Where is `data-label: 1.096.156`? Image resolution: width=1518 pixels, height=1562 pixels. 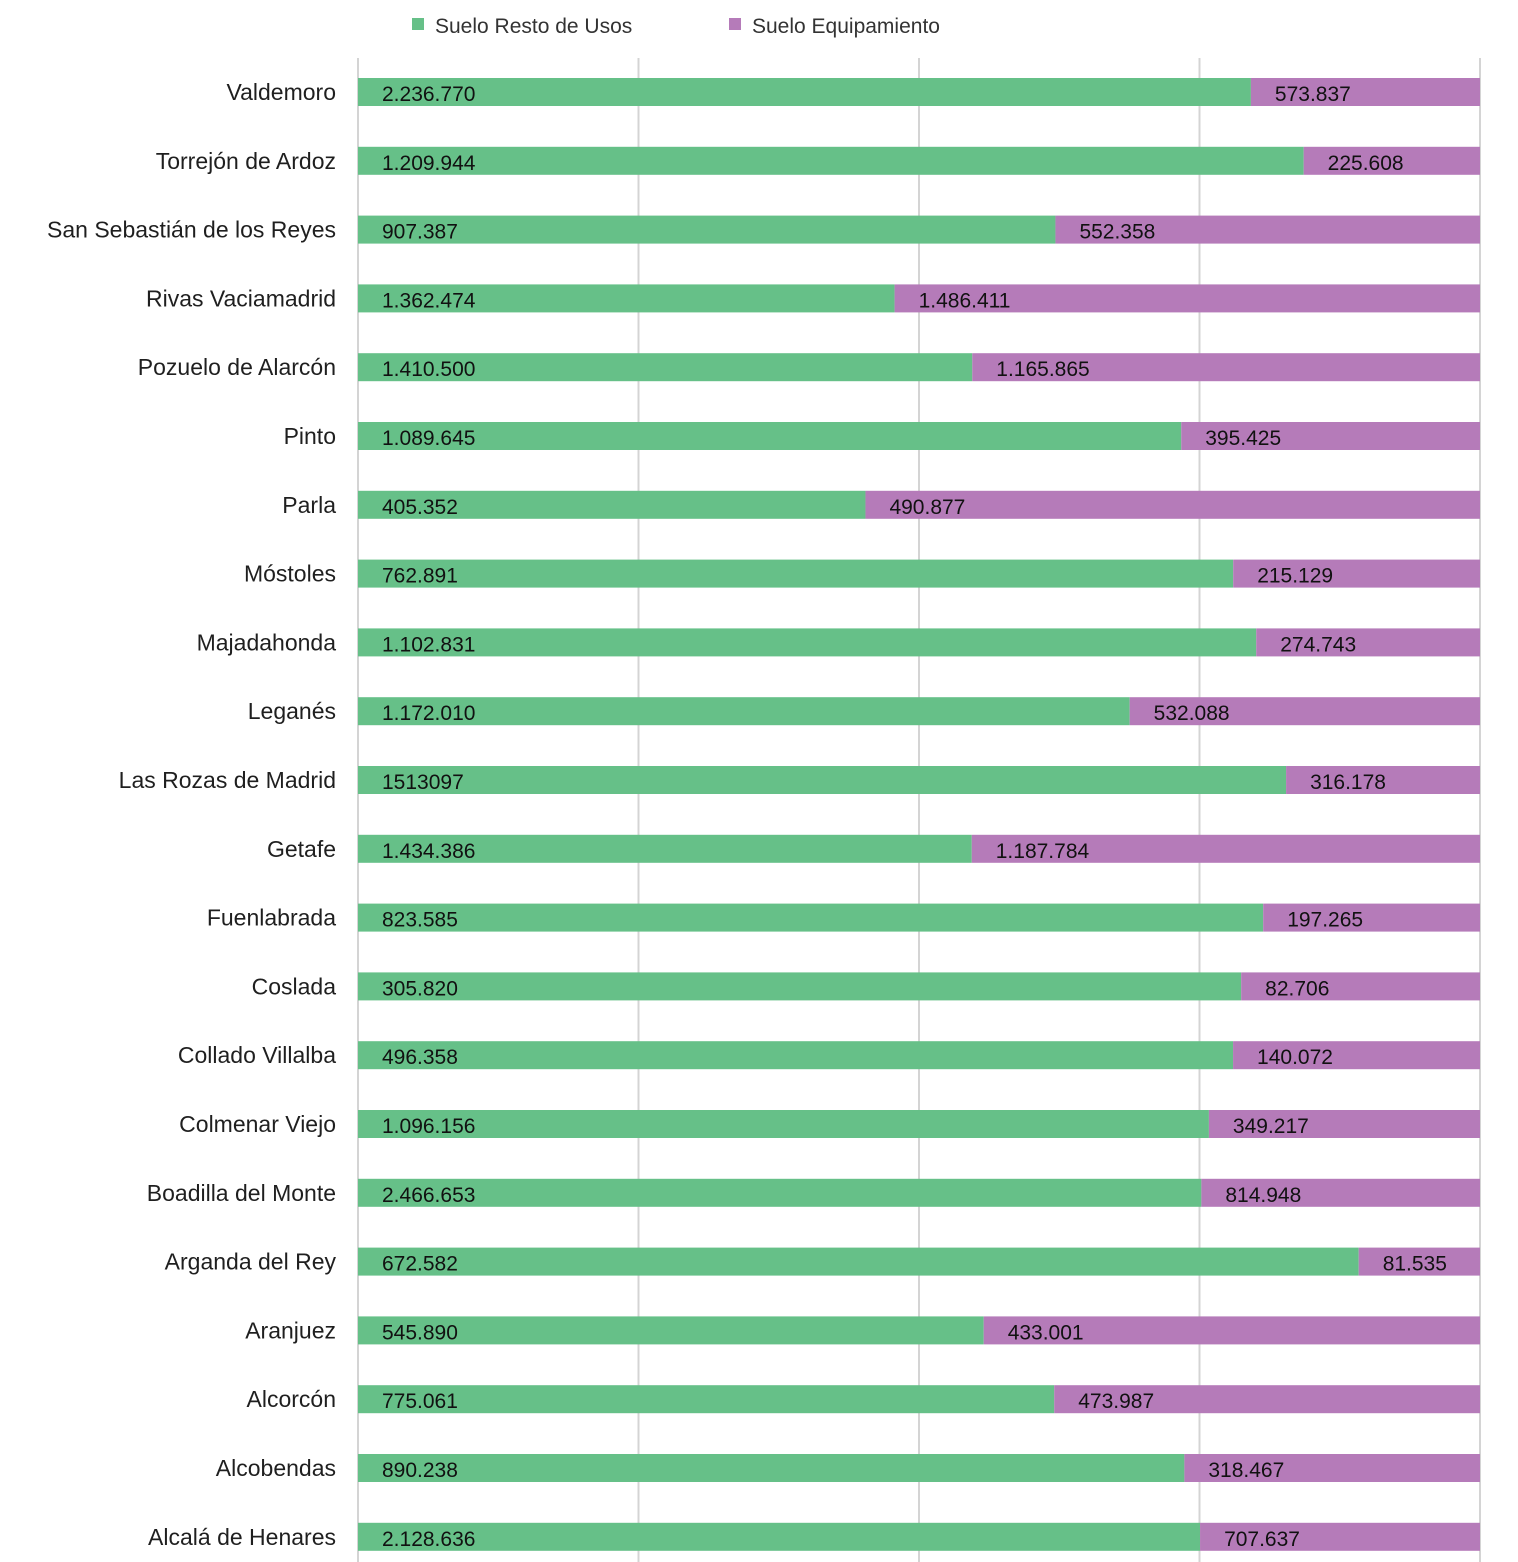 data-label: 1.096.156 is located at coordinates (428, 1126).